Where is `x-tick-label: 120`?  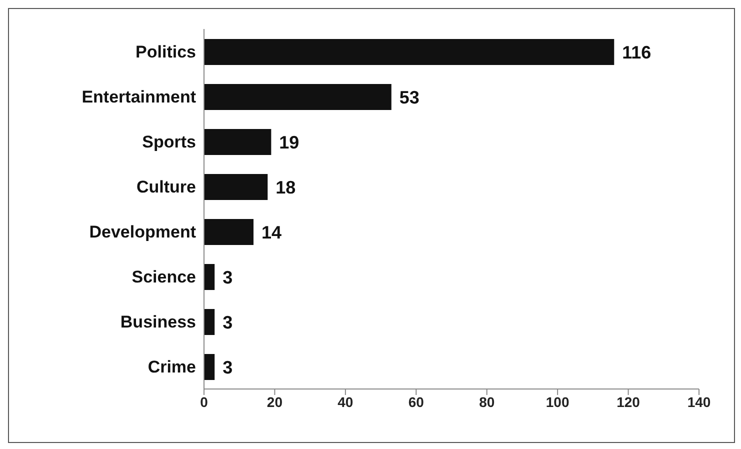
x-tick-label: 120 is located at coordinates (628, 402).